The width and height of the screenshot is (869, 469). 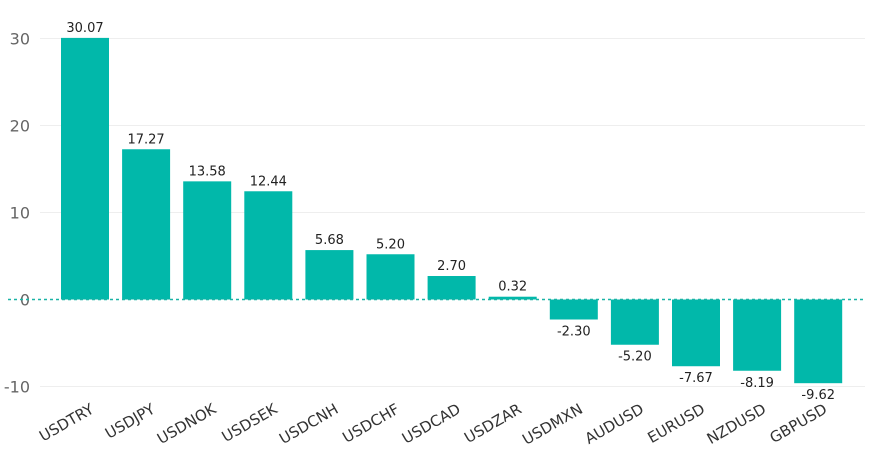 I want to click on data-label: 17.27, so click(x=145, y=139).